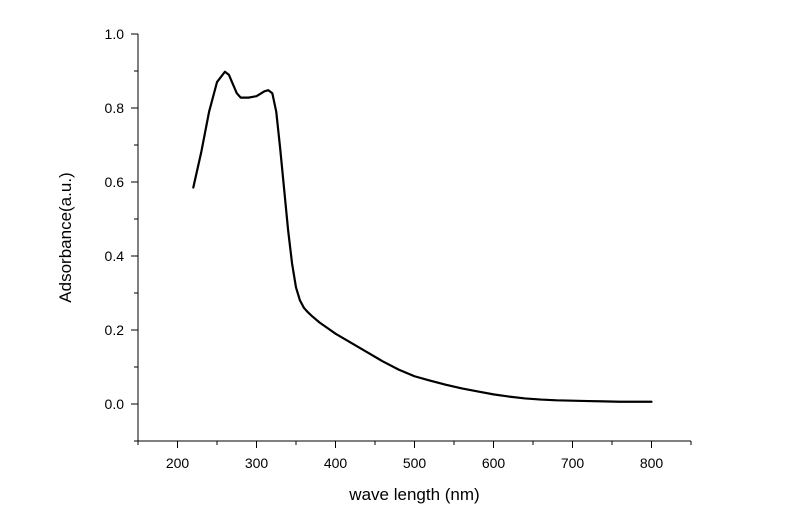  What do you see at coordinates (115, 108) in the screenshot?
I see `y-tick-label: 0.8` at bounding box center [115, 108].